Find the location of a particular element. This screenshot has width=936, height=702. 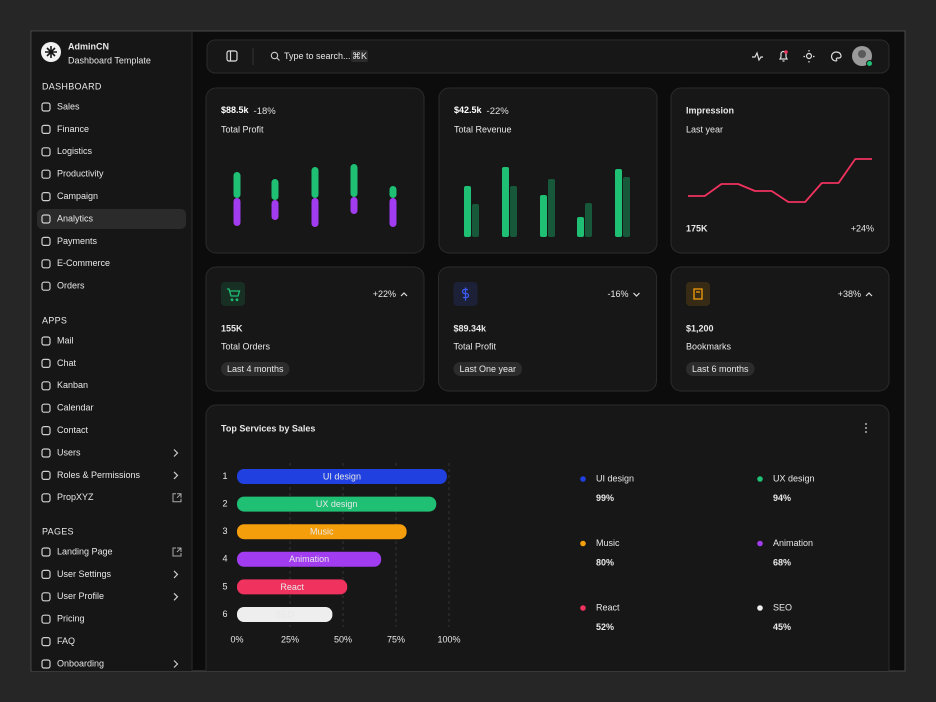

card-value: 175K is located at coordinates (697, 228).